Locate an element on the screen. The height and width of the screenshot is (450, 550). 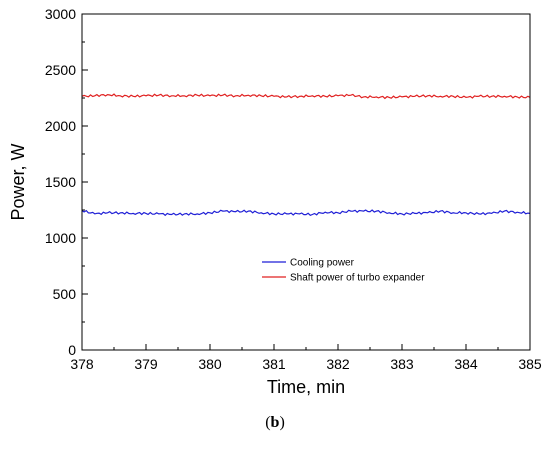
y-tick-label: 2500 is located at coordinates (60, 70).